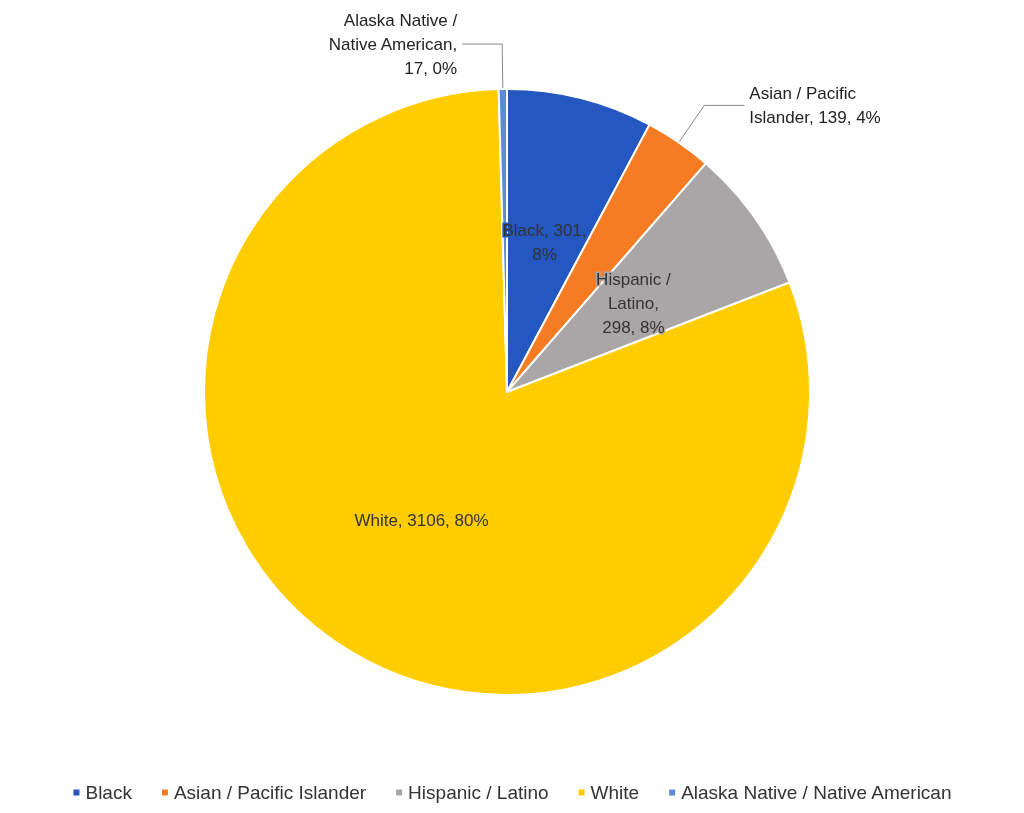  Describe the element at coordinates (421, 521) in the screenshot. I see `data-label: White, 3106, 80%` at that location.